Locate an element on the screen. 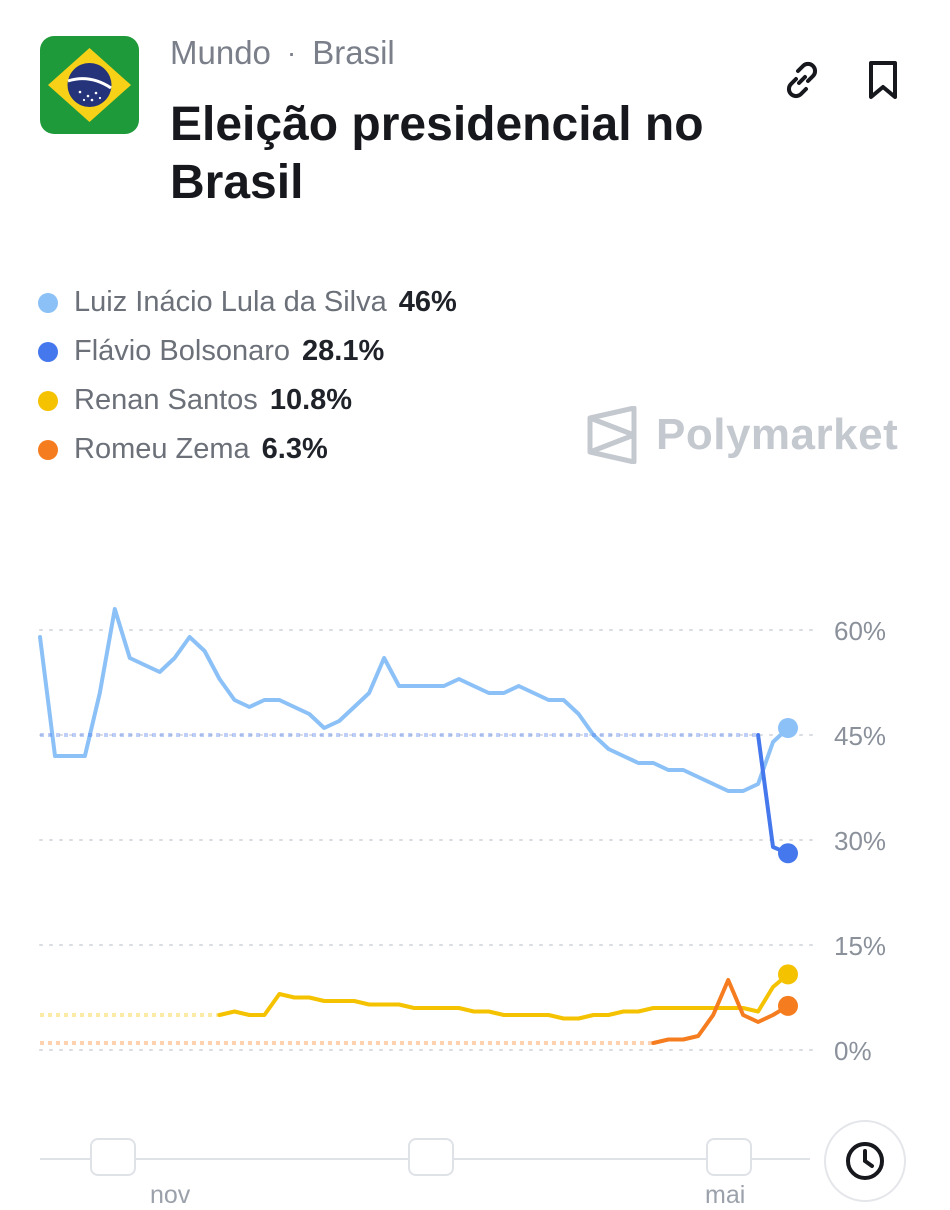 The height and width of the screenshot is (1210, 950). link-button is located at coordinates (802, 80).